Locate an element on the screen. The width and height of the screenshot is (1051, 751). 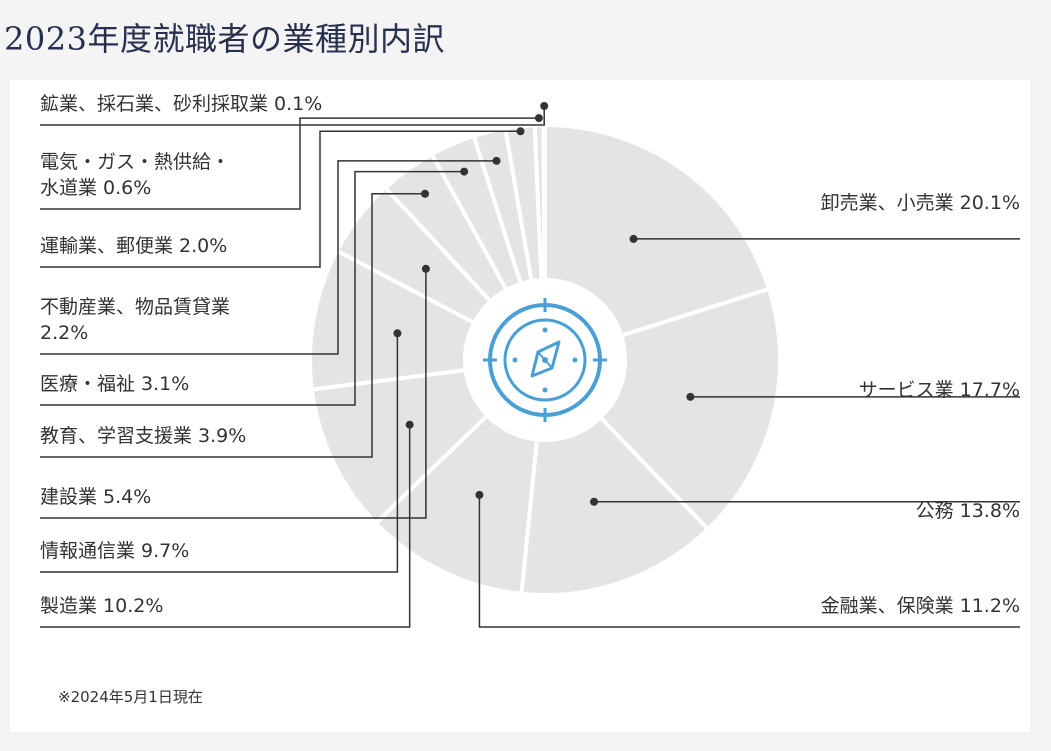
callout-dot is located at coordinates (544, 106).